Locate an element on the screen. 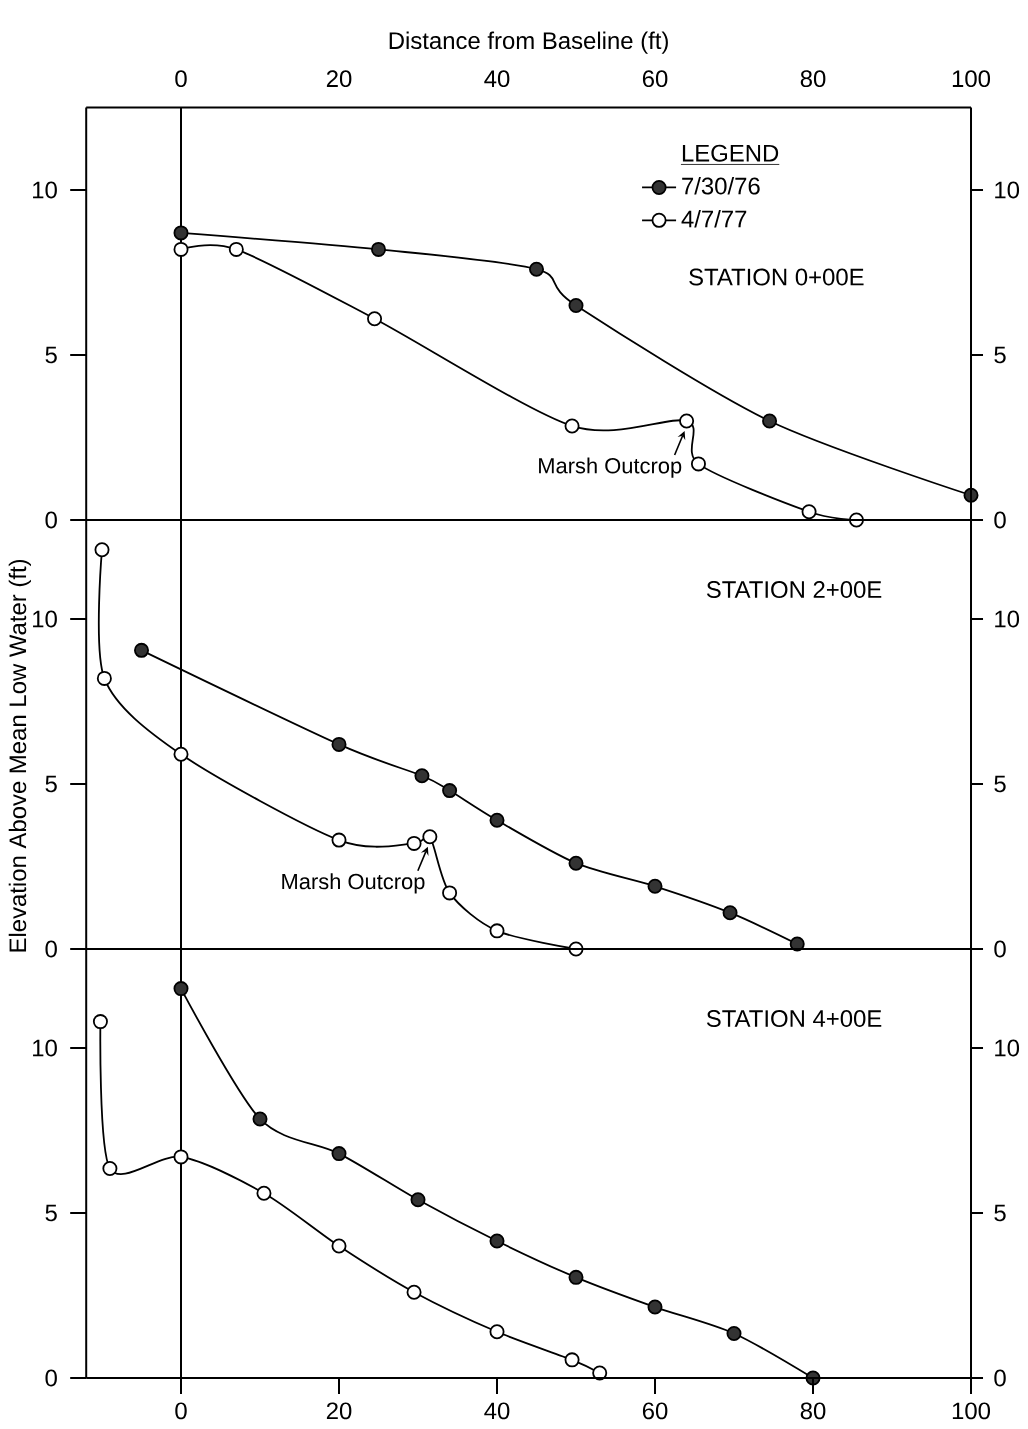  text: STATION 2+00E is located at coordinates (794, 589).